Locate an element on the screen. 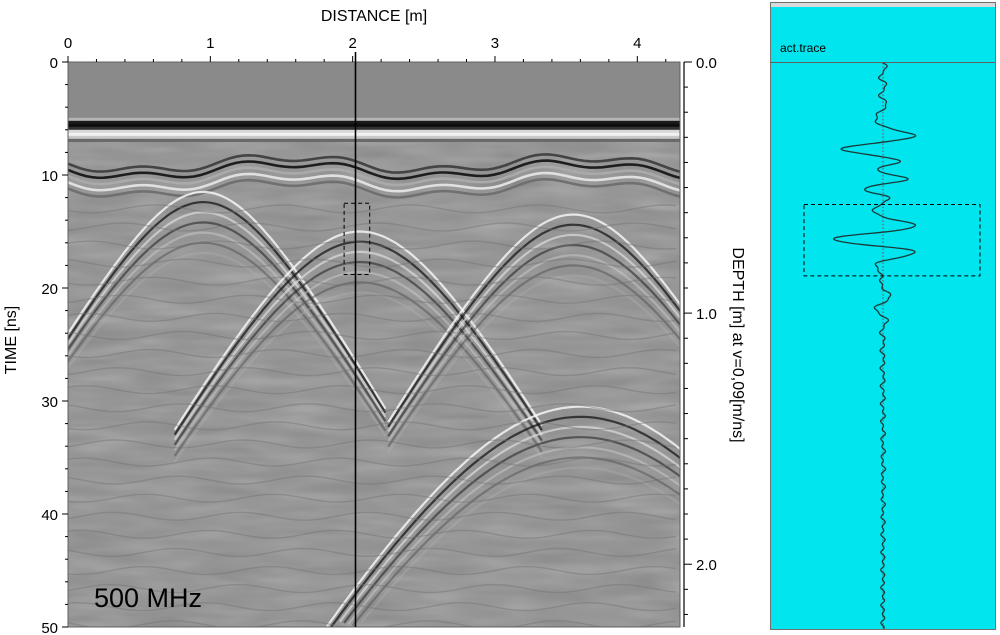 The height and width of the screenshot is (635, 1000). frequency-label: 500 MHz is located at coordinates (148, 598).